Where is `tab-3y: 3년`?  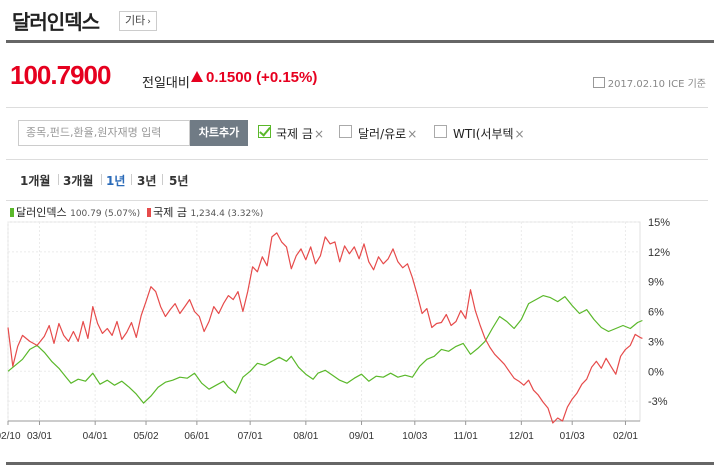 tab-3y: 3년 is located at coordinates (147, 181).